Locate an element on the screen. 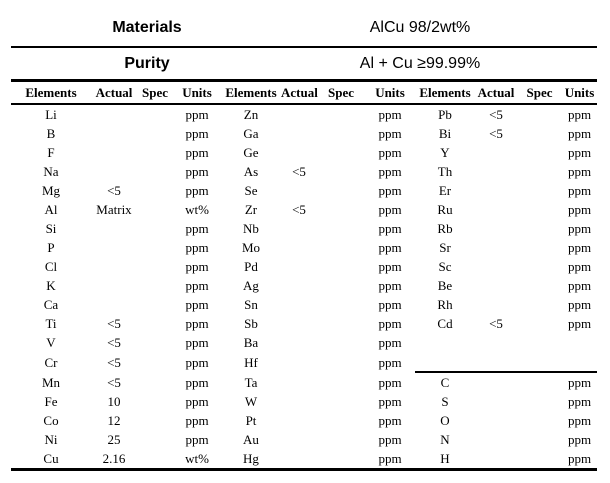 The width and height of the screenshot is (610, 483). element-cell: Ga is located at coordinates (251, 133).